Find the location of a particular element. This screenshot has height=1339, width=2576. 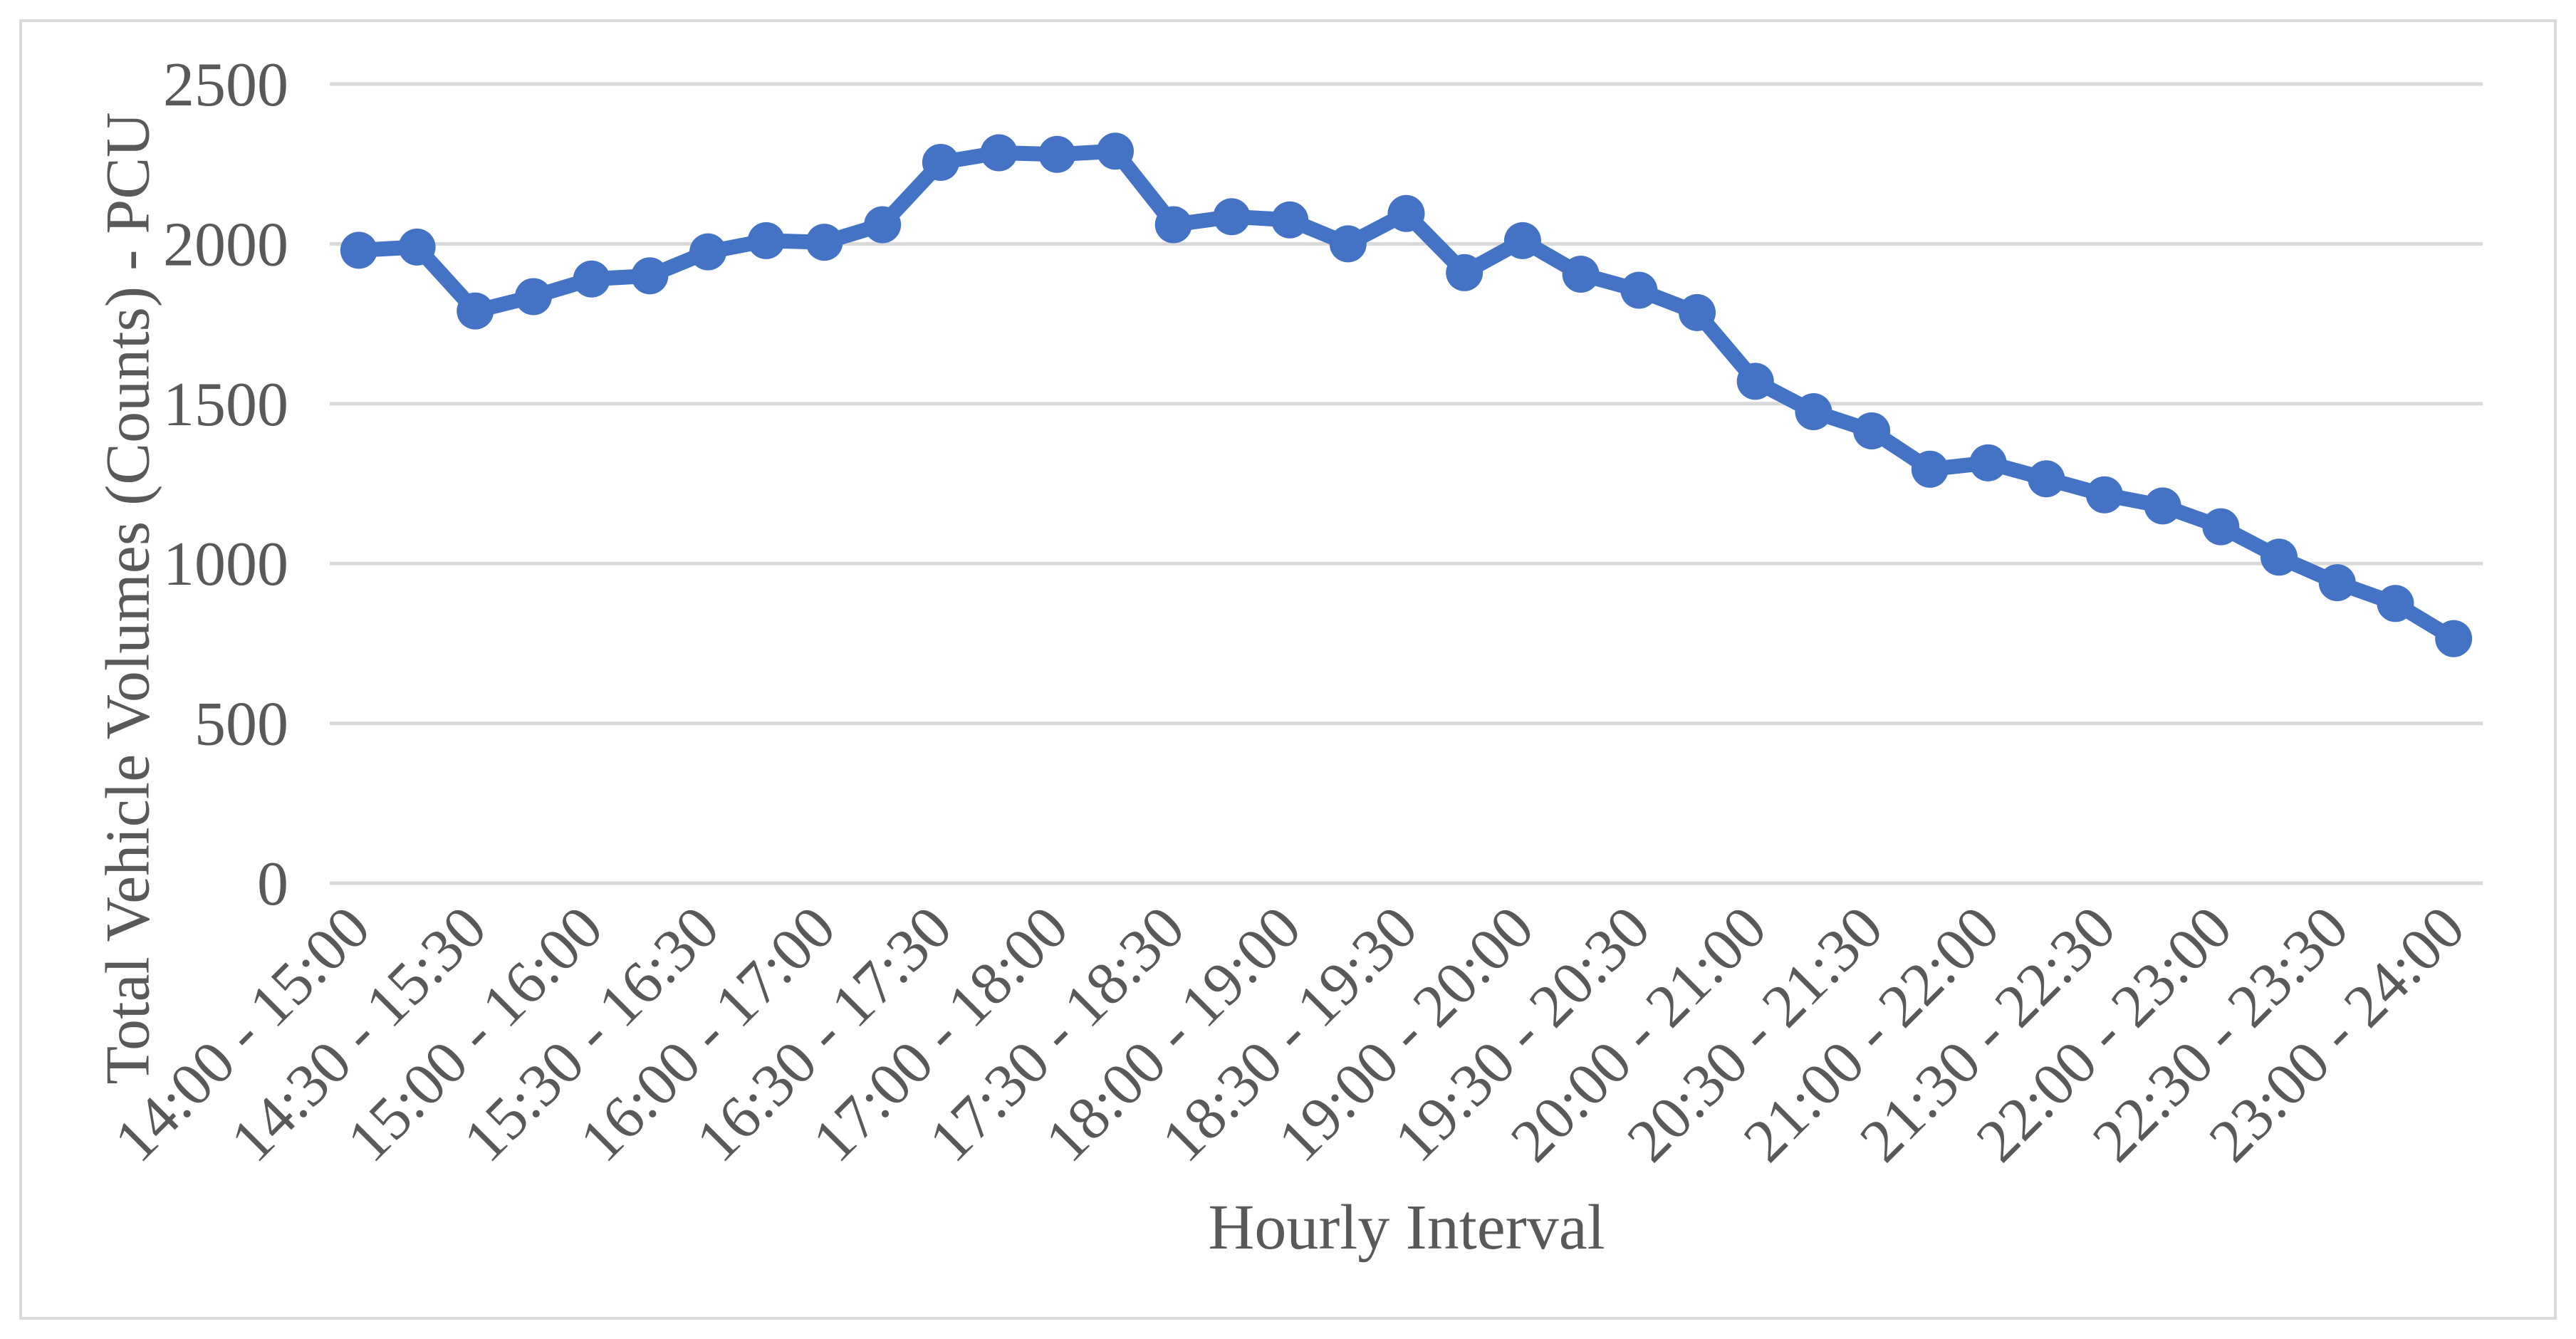

y-tick-label: 0 is located at coordinates (272, 884).